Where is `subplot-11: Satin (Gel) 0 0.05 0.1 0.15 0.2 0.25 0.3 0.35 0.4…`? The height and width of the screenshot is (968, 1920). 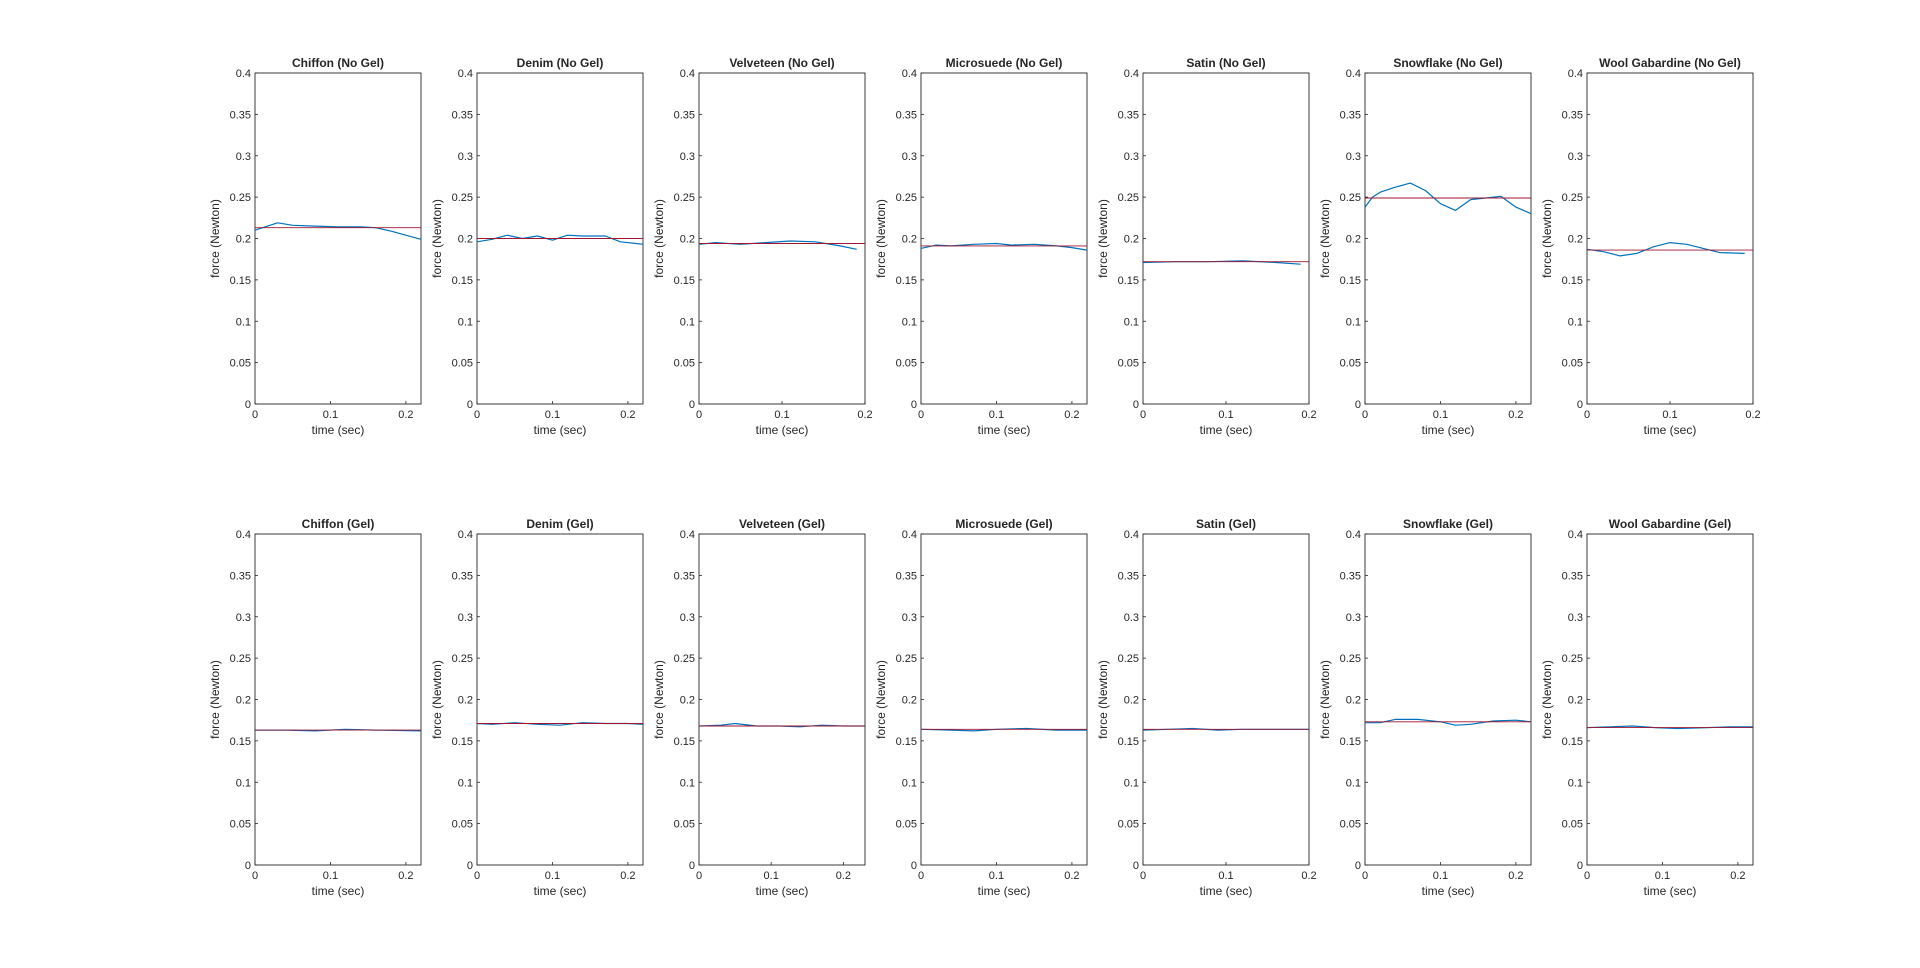 subplot-11: Satin (Gel) 0 0.05 0.1 0.15 0.2 0.25 0.3 0.35 0.4… is located at coordinates (1206, 707).